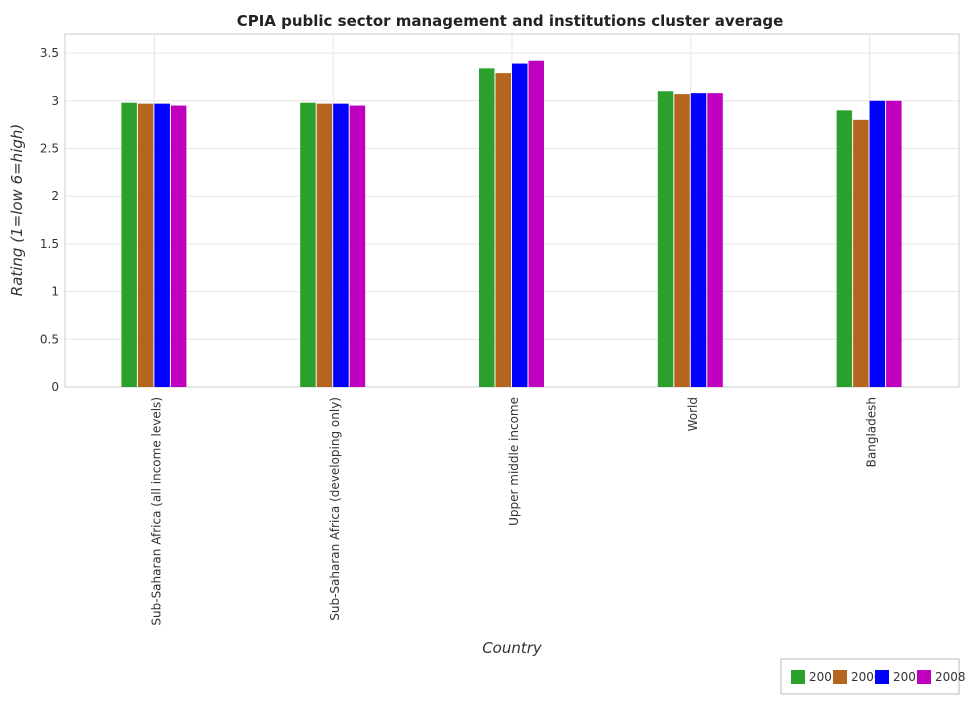 The image size is (965, 704). Describe the element at coordinates (17, 210) in the screenshot. I see `y-axis-label: Rating (1=low 6=high)` at that location.